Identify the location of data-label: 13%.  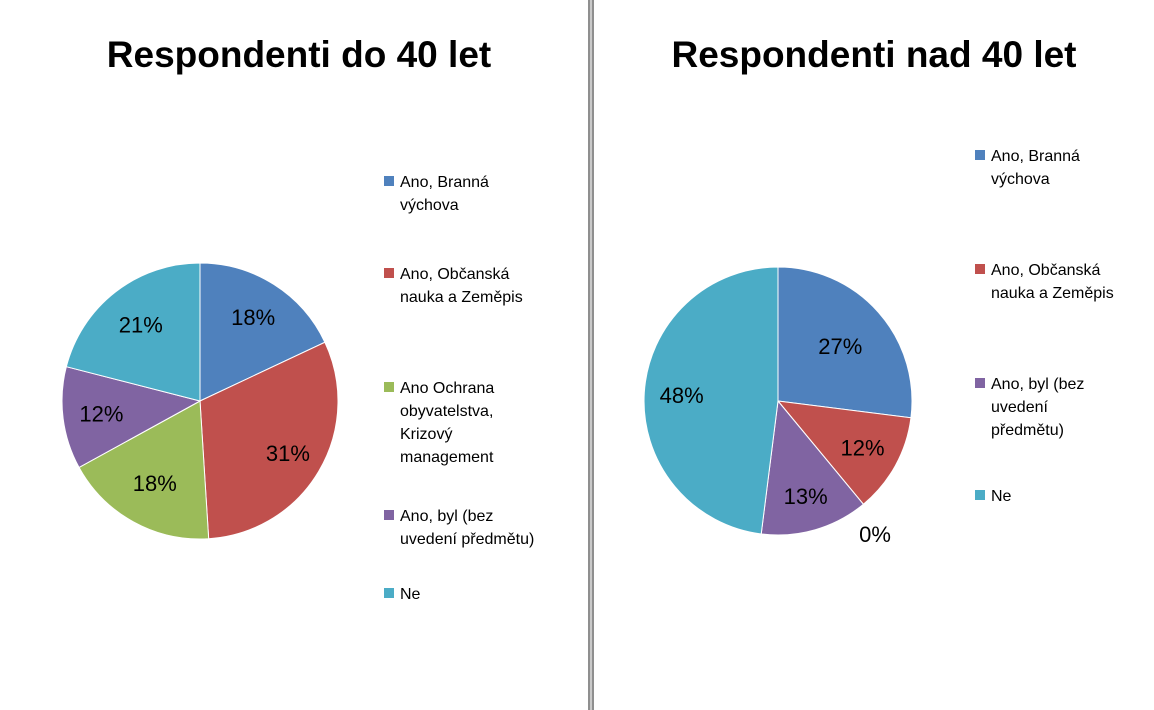
(806, 496).